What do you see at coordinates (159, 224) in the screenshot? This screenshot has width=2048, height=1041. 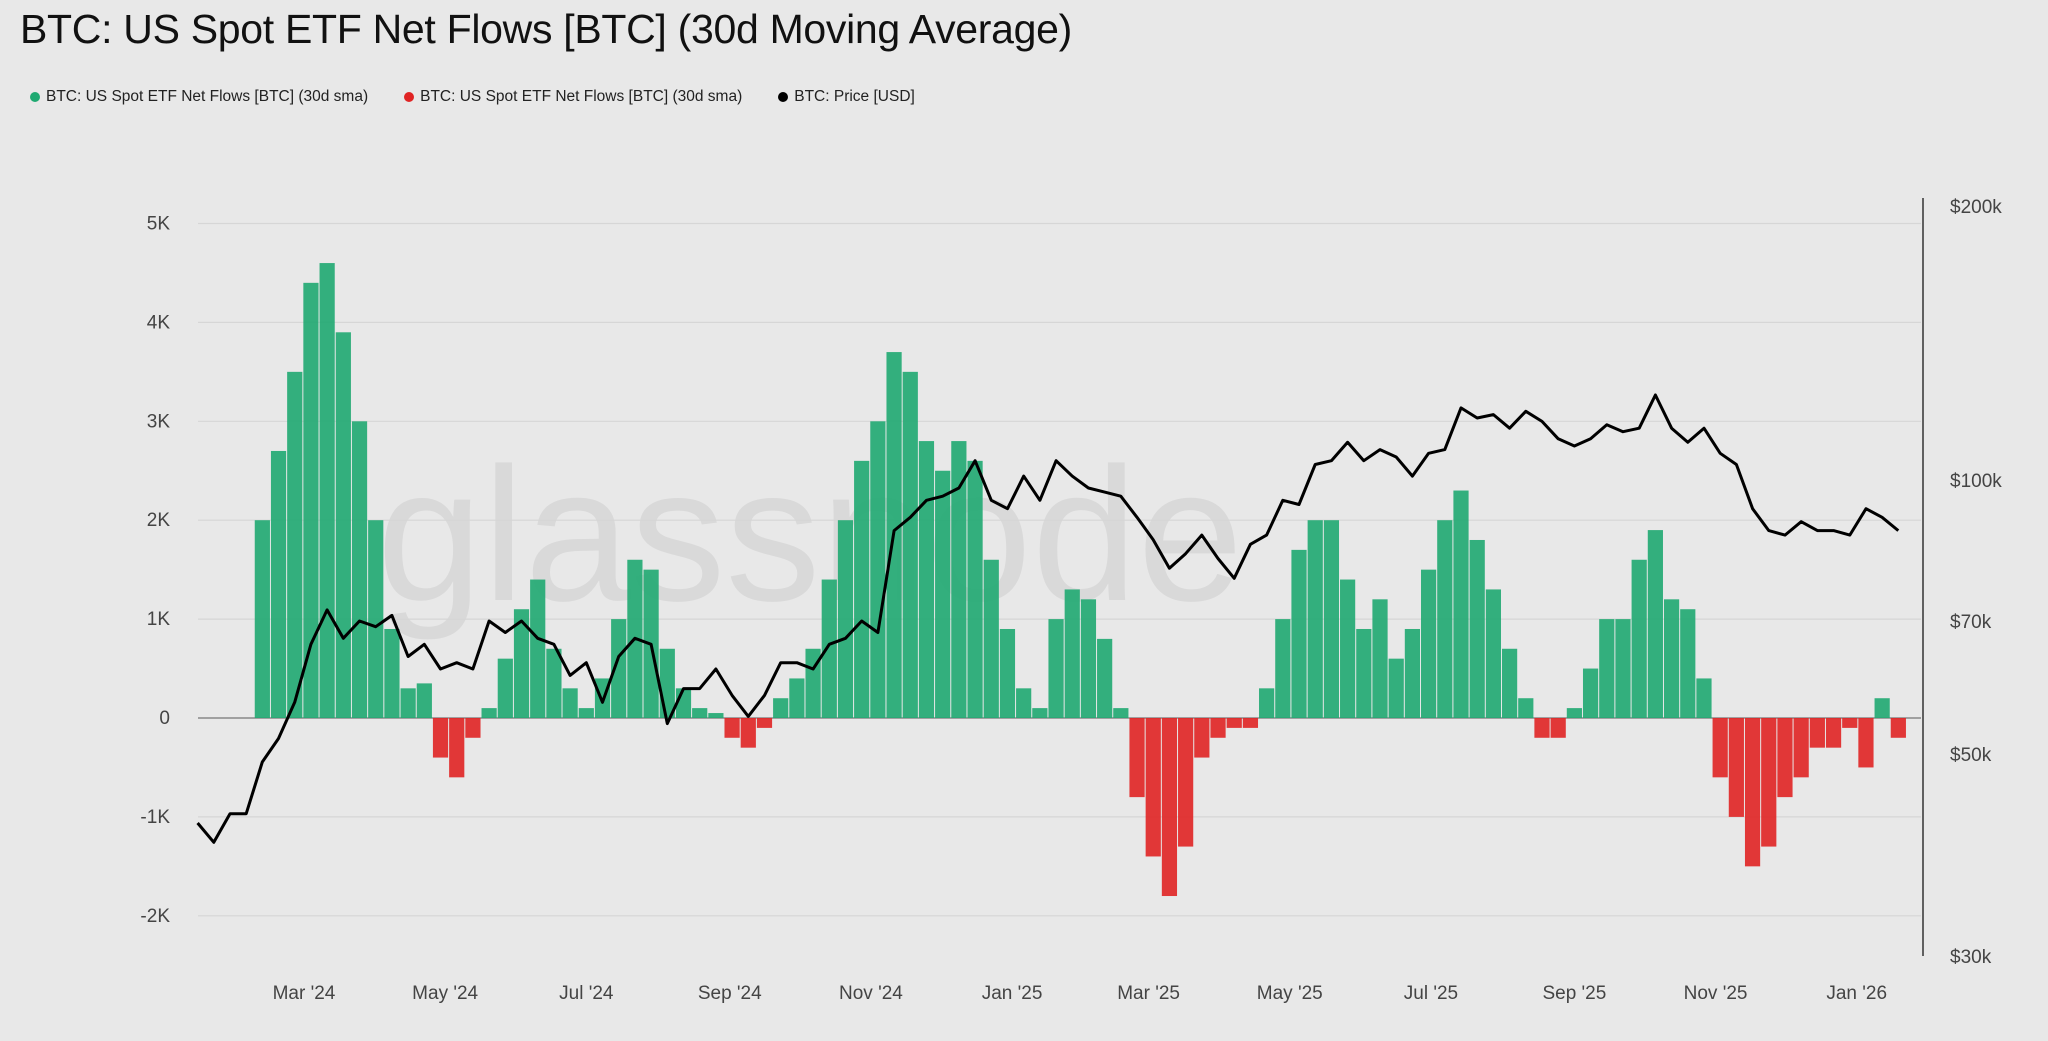 I see `y-left-tick-label: 5K` at bounding box center [159, 224].